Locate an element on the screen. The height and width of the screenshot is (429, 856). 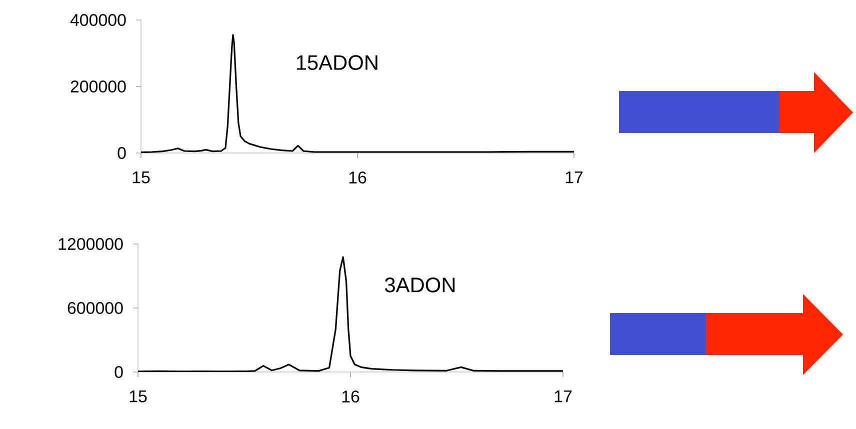
y-tick-label: 200000 is located at coordinates (98, 86).